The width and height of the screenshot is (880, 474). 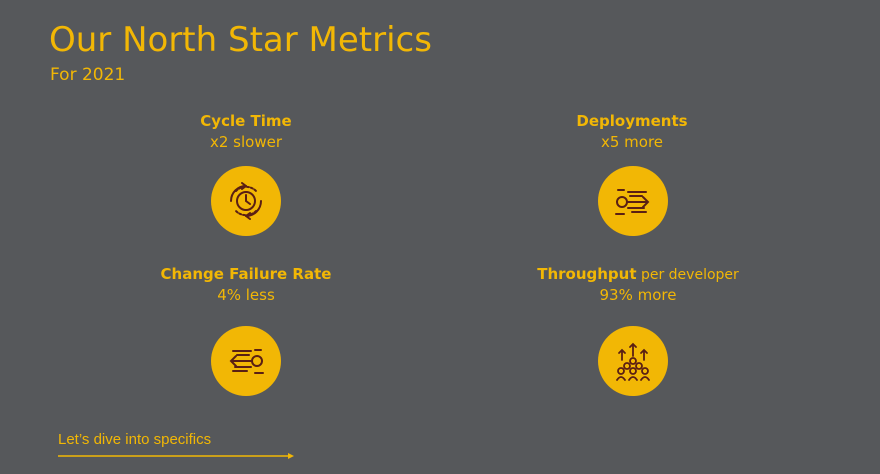 I want to click on metric-deployments: Deployments x5 more, so click(x=632, y=131).